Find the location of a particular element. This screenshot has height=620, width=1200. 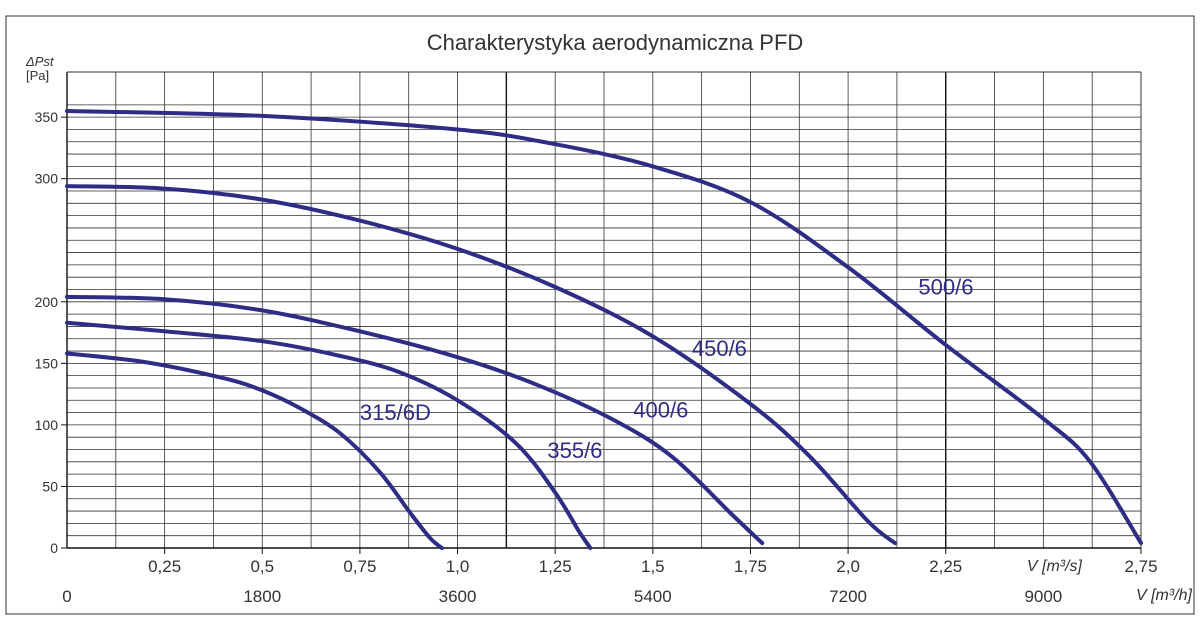

x-tick-label: 0,5 is located at coordinates (262, 566).